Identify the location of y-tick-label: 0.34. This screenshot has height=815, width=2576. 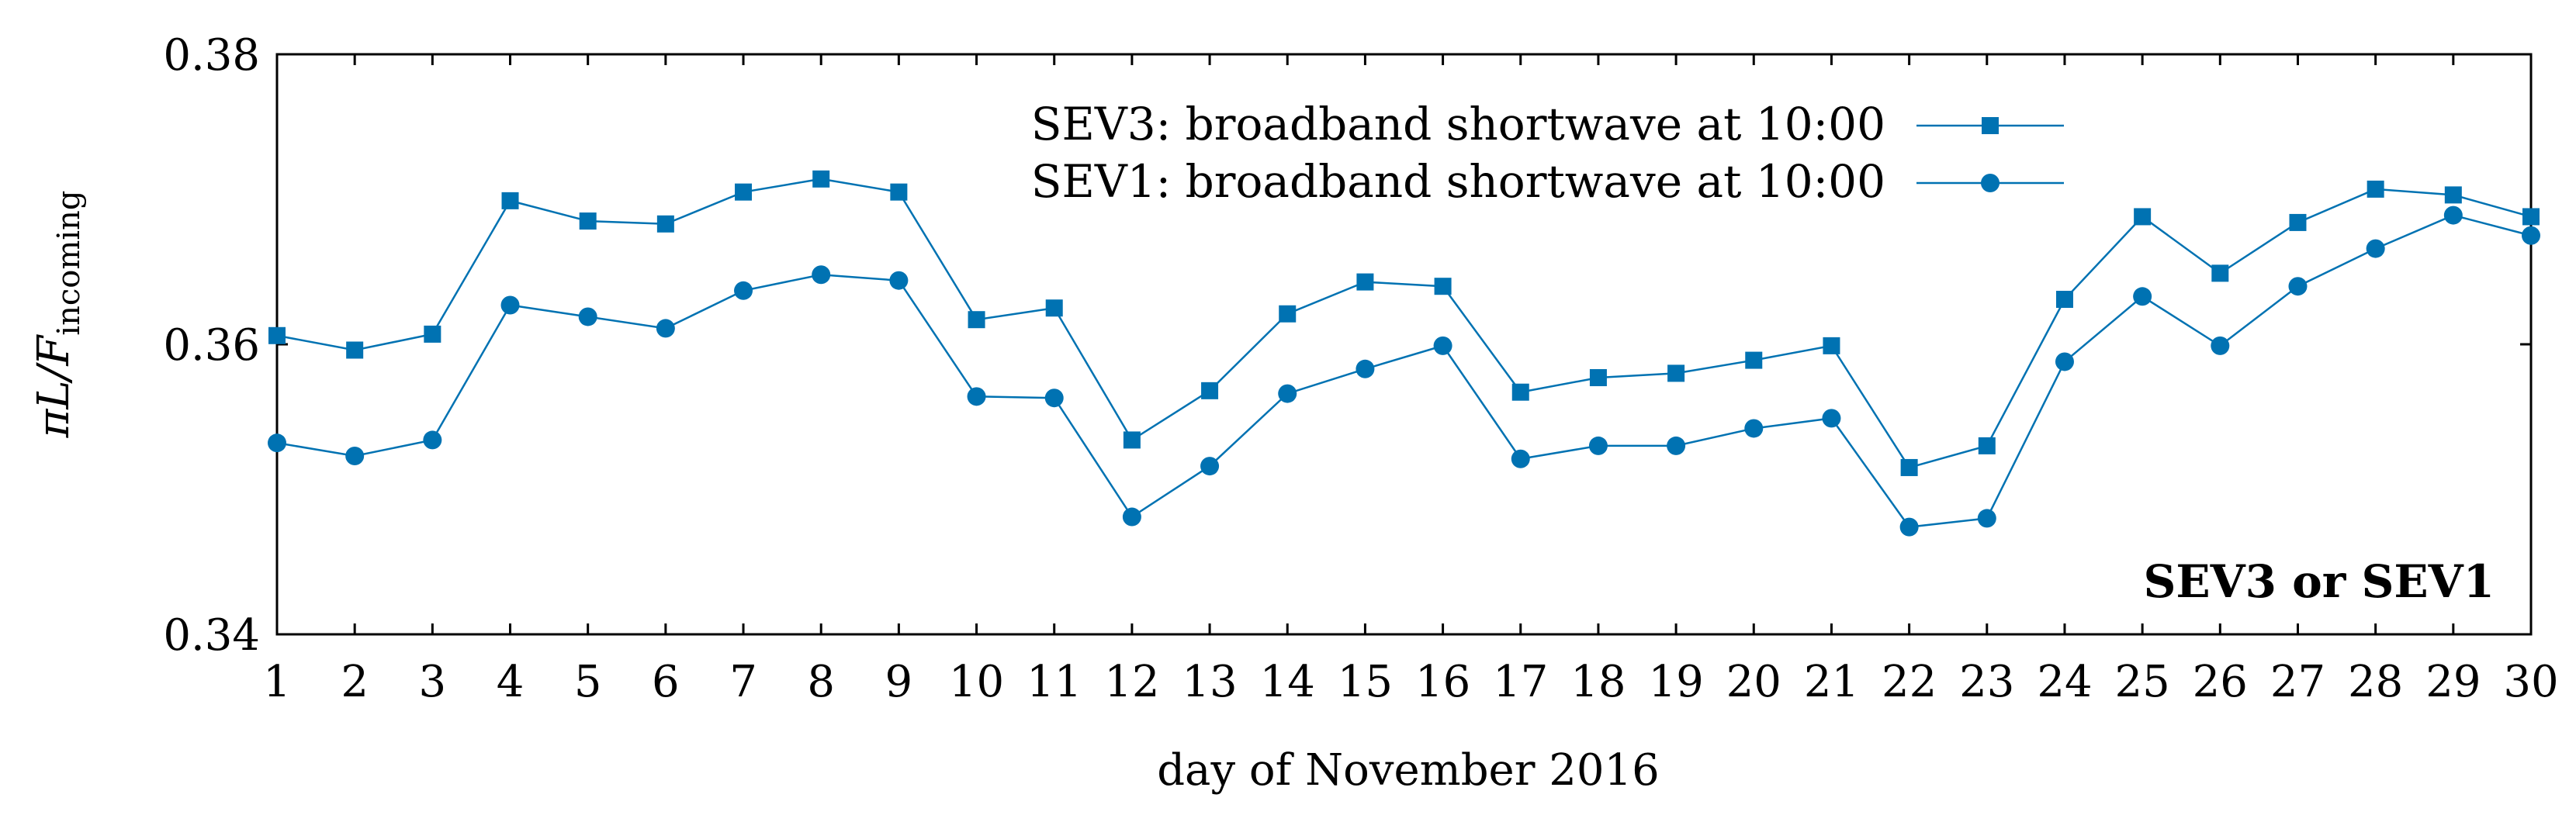
(211, 635).